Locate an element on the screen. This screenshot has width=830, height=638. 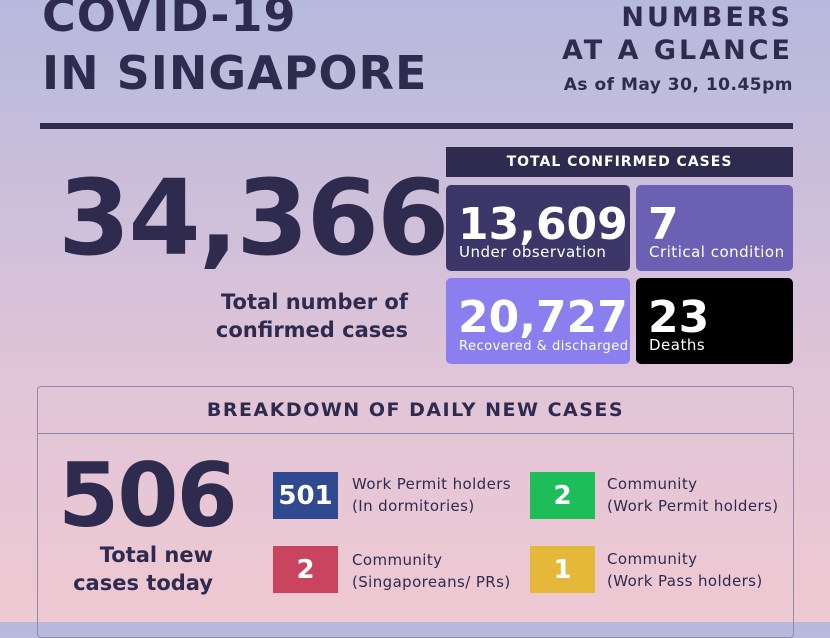
new-total-value: 506 is located at coordinates (148, 495).